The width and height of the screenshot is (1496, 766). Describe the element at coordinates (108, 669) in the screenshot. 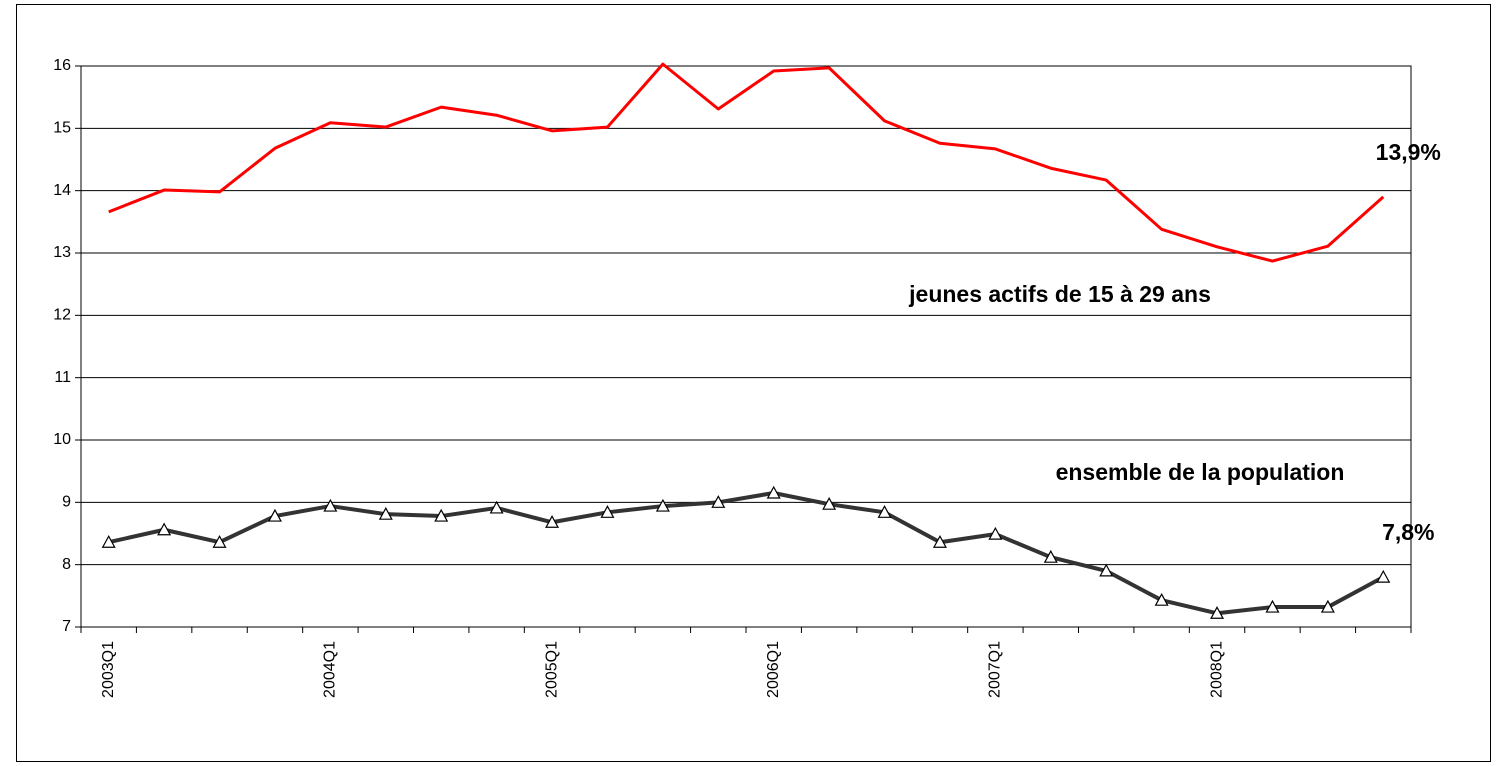

I see `x-tick-label: 2003Q1` at that location.